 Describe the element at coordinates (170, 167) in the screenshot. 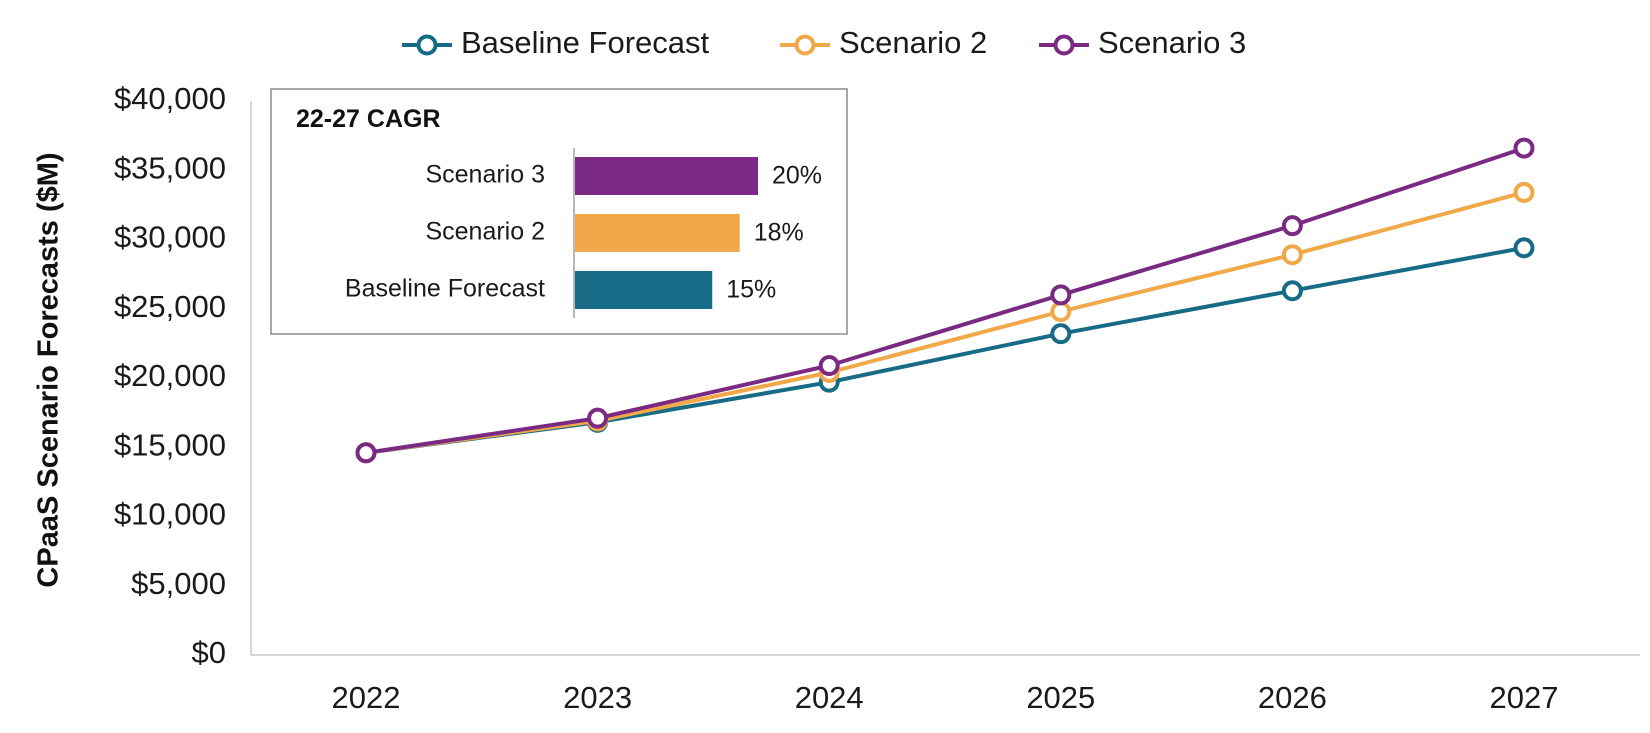

I see `y-tick-label: $35,000` at that location.